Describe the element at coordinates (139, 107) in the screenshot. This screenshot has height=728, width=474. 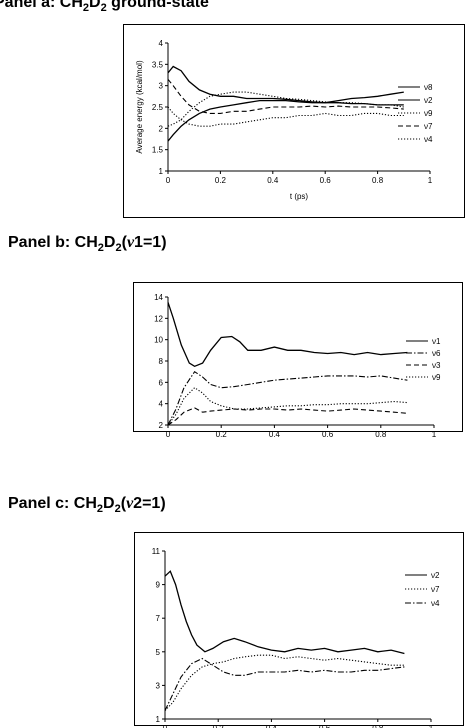
I see `y-axis-label: Average energy (kcal/mol)` at that location.